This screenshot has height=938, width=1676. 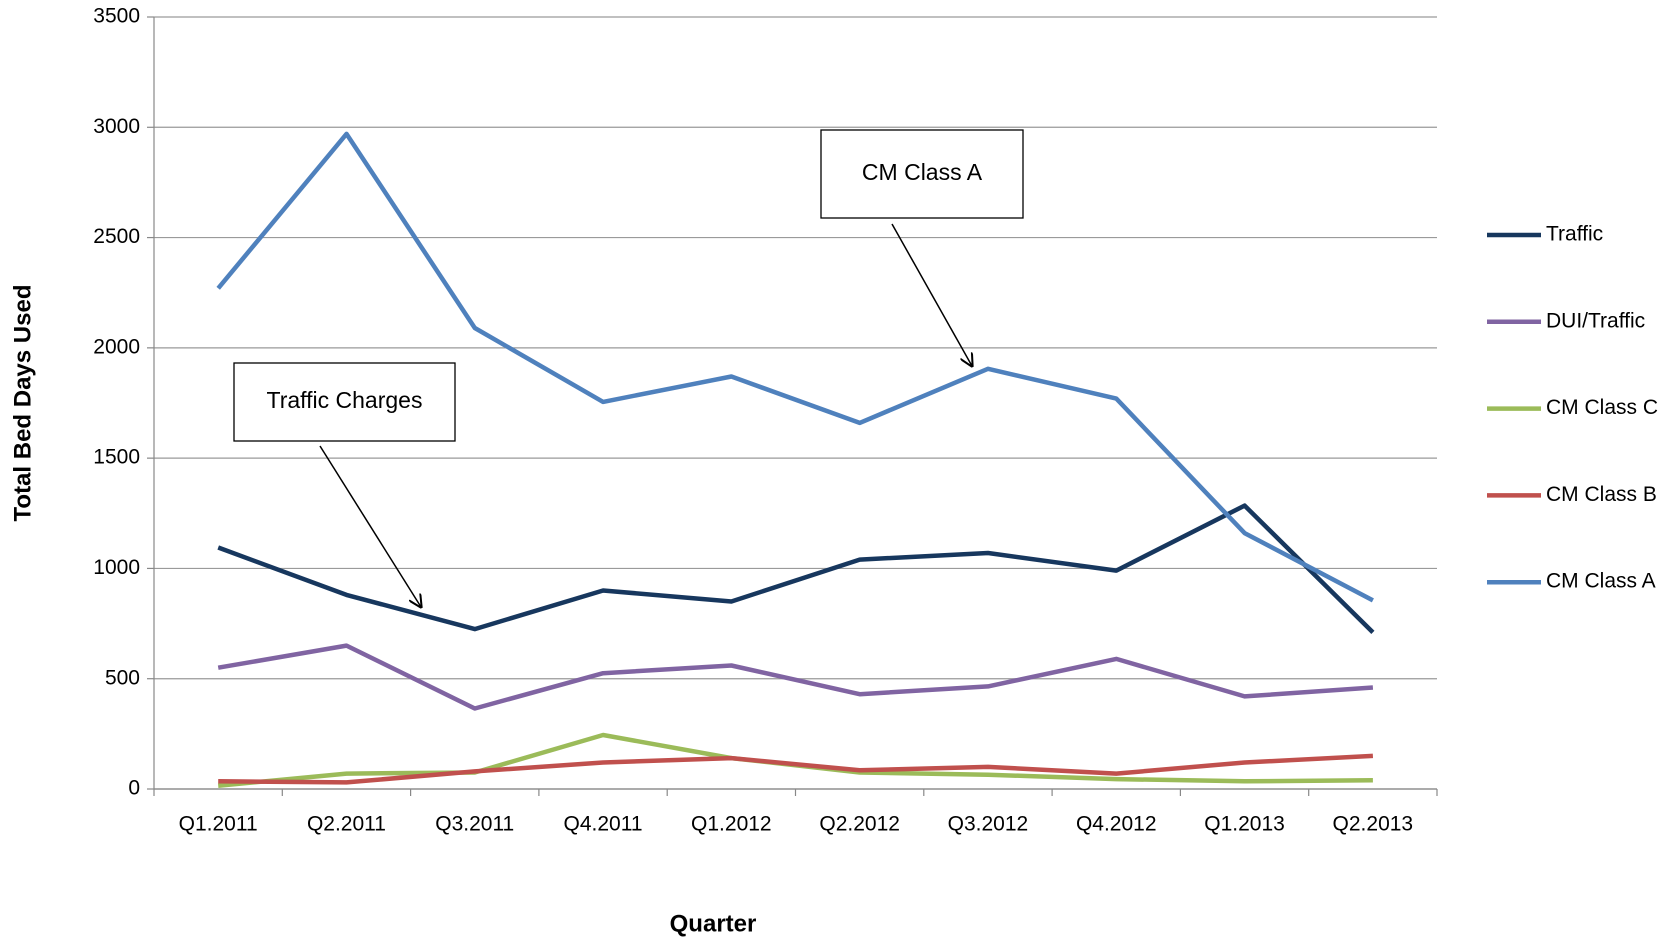 What do you see at coordinates (988, 824) in the screenshot?
I see `x-tick-label: Q3.2012` at bounding box center [988, 824].